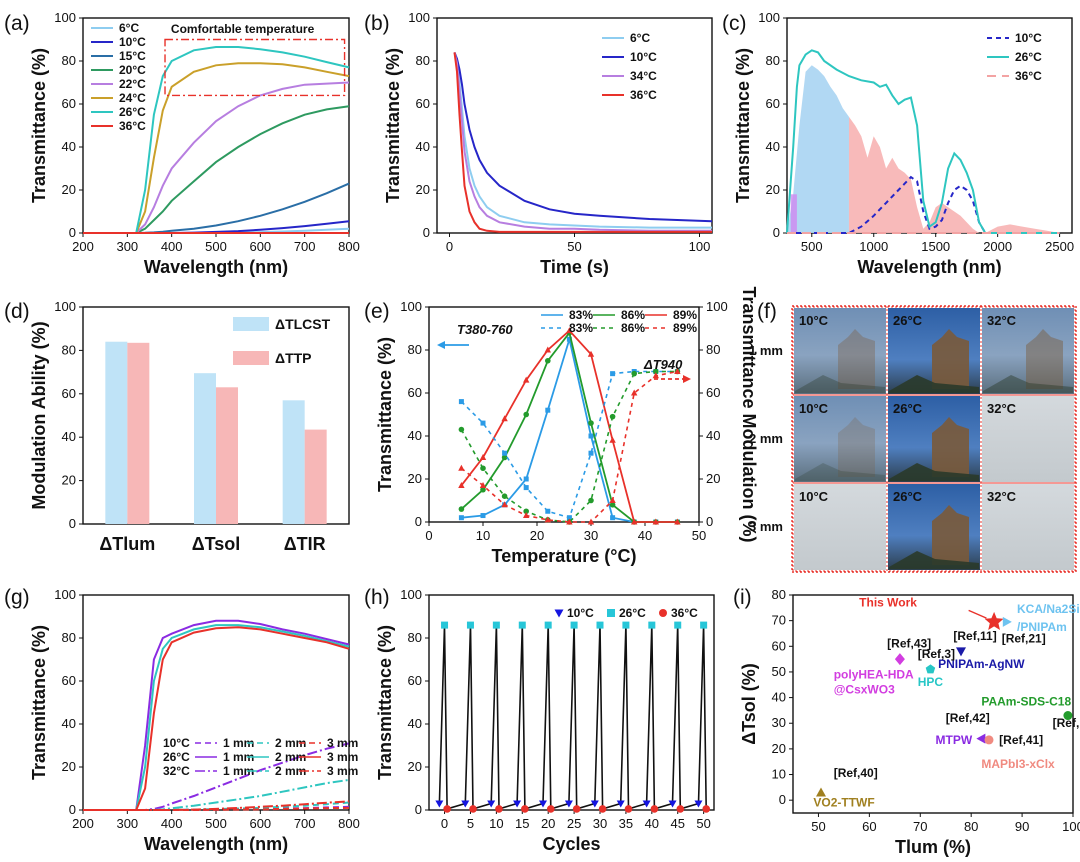 The height and width of the screenshot is (862, 1080). I want to click on x-tick-label: 400, so click(172, 823).